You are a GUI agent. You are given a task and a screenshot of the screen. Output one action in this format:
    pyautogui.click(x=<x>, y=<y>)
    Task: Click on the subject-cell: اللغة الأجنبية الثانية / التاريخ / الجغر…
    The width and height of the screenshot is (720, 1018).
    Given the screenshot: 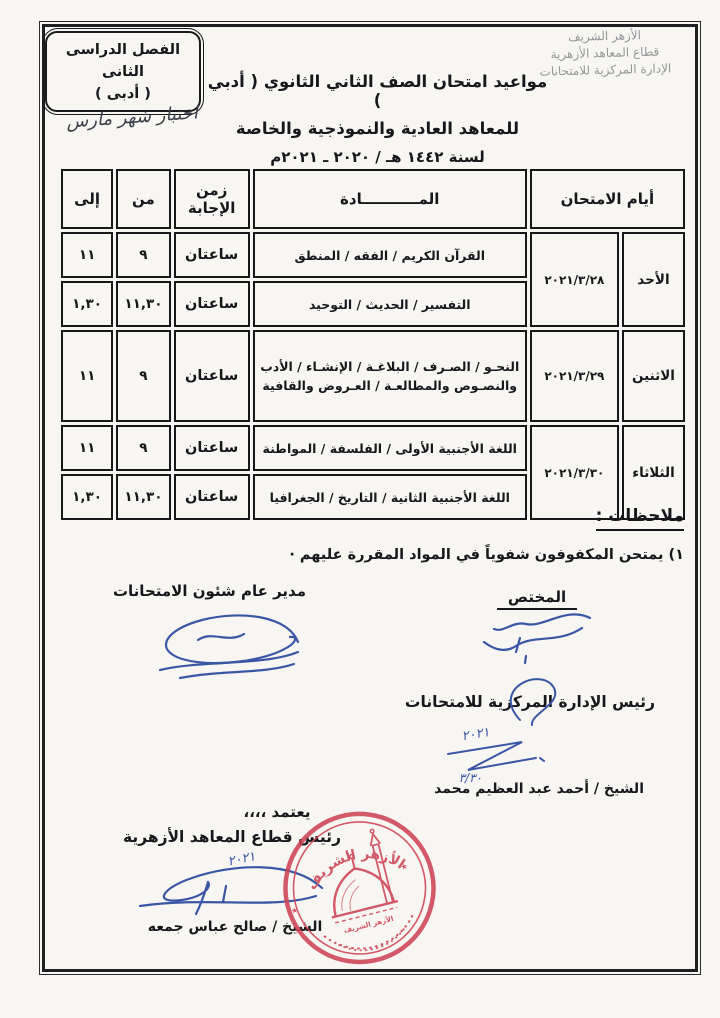 What is the action you would take?
    pyautogui.click(x=389, y=497)
    